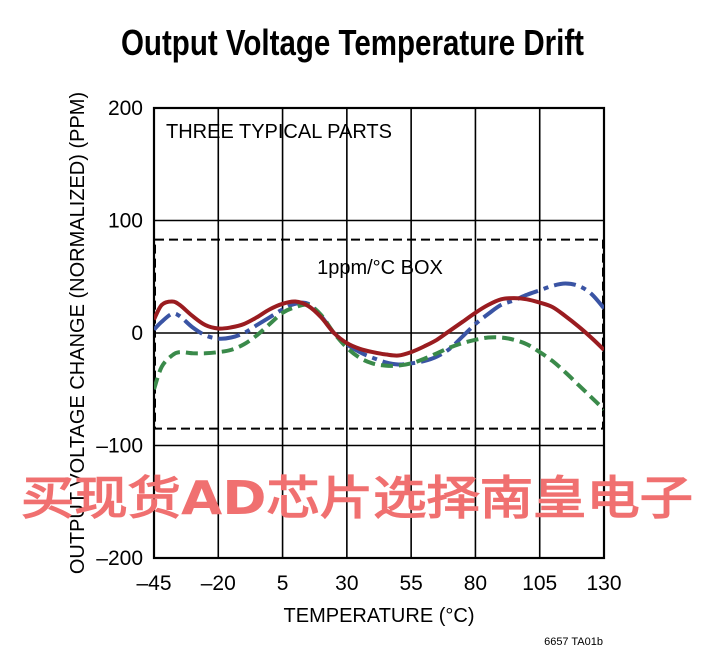  What do you see at coordinates (573, 642) in the screenshot?
I see `figure-id: 6657 TA01b` at bounding box center [573, 642].